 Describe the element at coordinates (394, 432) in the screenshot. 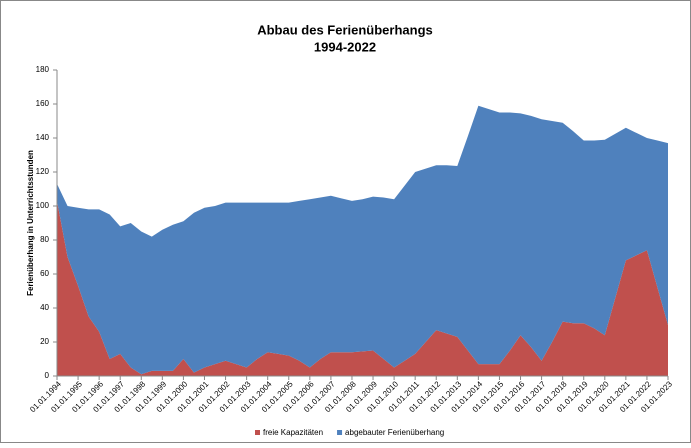

I see `legend-label: abgebauter Ferienüberhang` at that location.